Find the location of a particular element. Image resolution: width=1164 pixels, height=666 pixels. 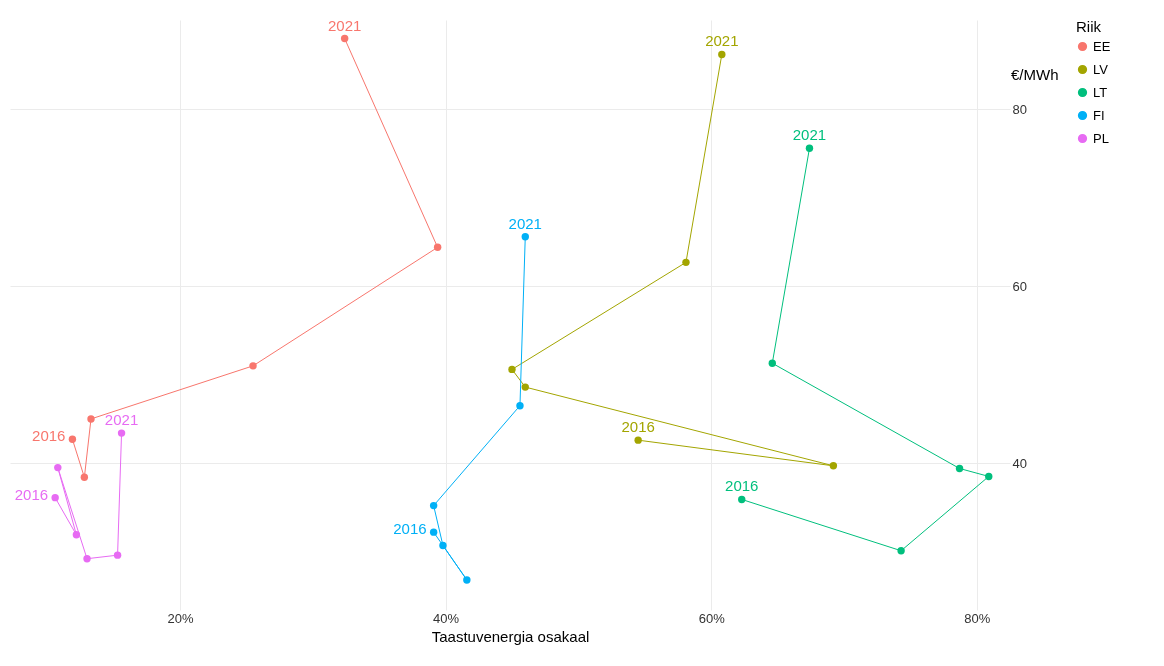

legend-label: LV is located at coordinates (1101, 69).